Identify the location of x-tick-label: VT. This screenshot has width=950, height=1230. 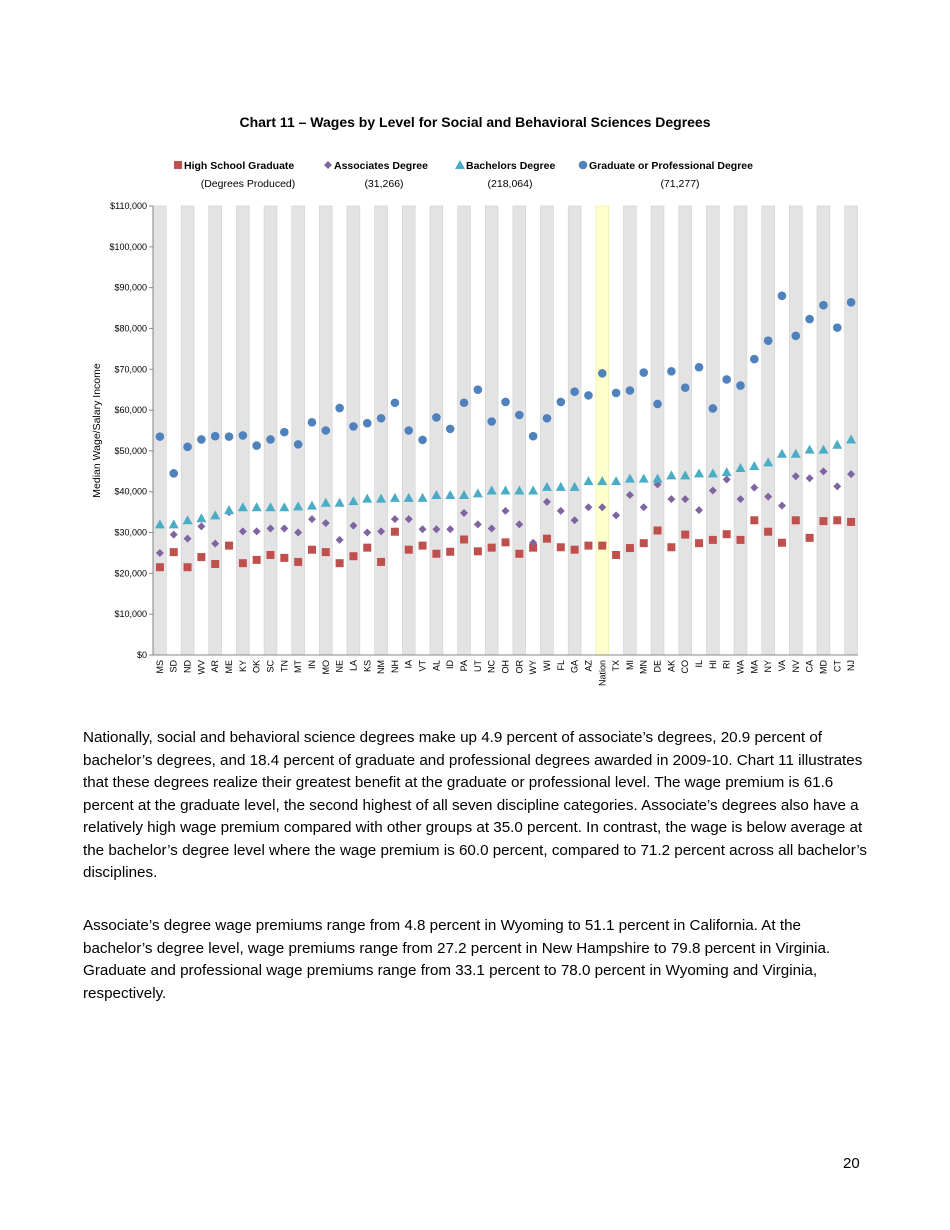
(423, 666).